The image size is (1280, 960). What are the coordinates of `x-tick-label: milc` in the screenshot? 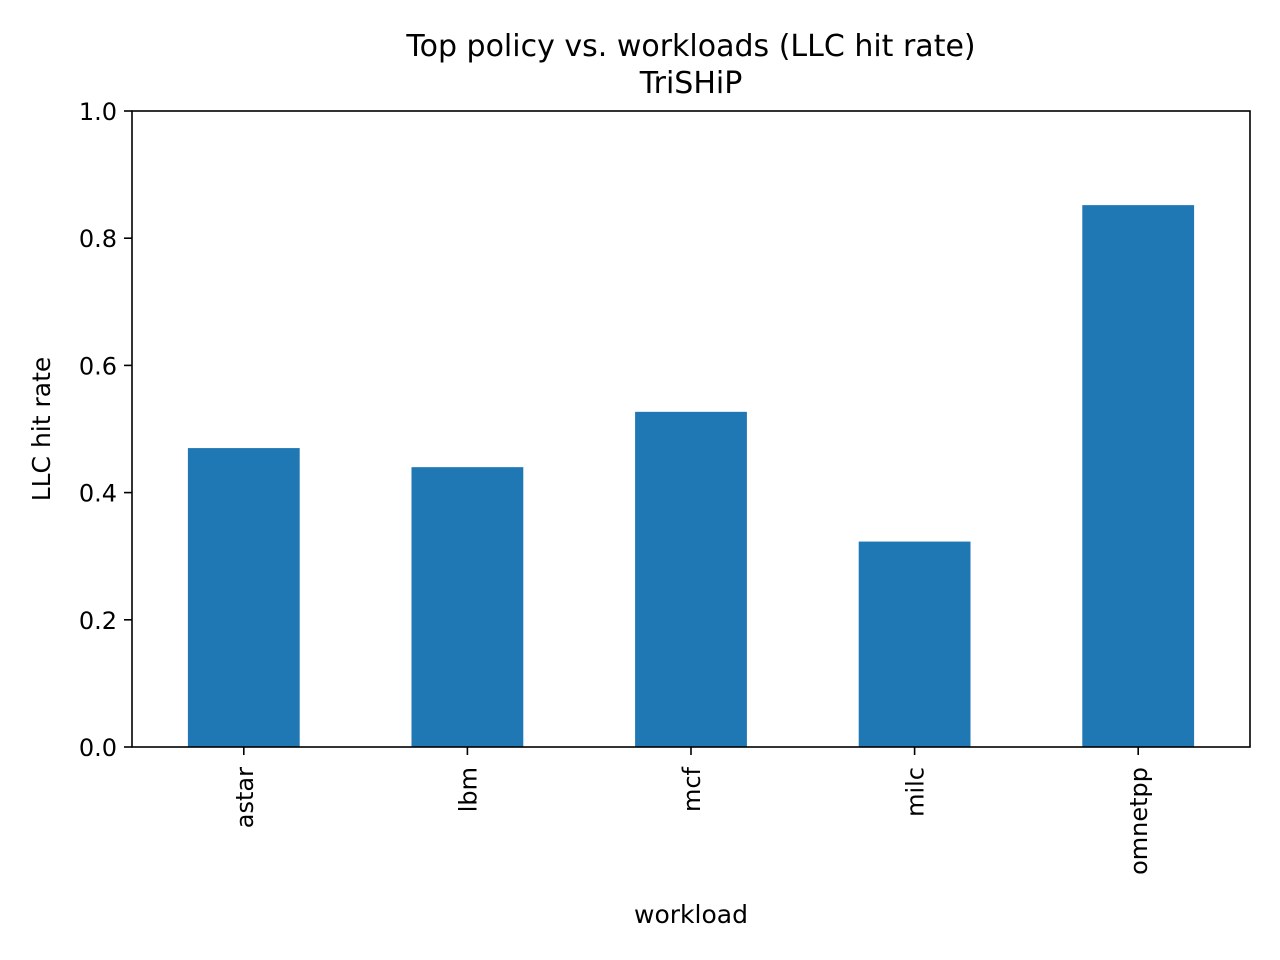 It's located at (916, 792).